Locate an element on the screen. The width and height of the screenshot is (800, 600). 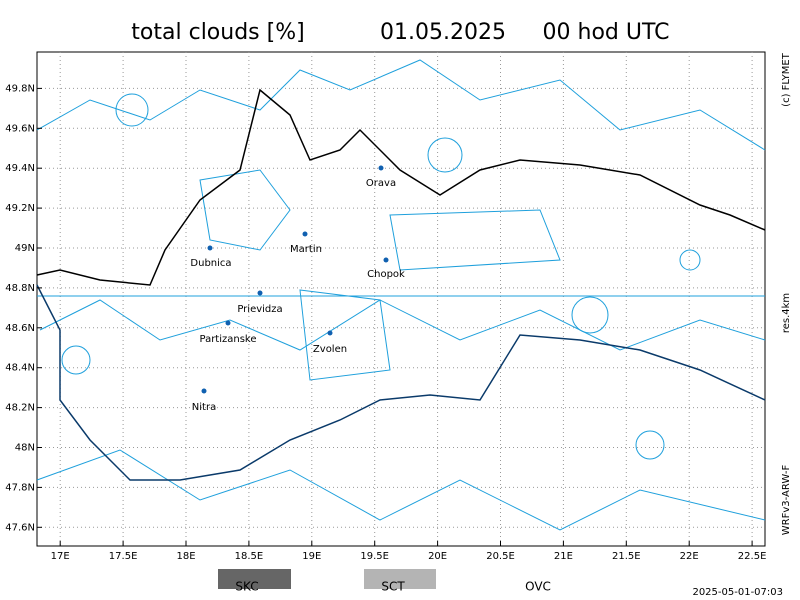
y-tick-label: 49.2N is located at coordinates (20, 208).